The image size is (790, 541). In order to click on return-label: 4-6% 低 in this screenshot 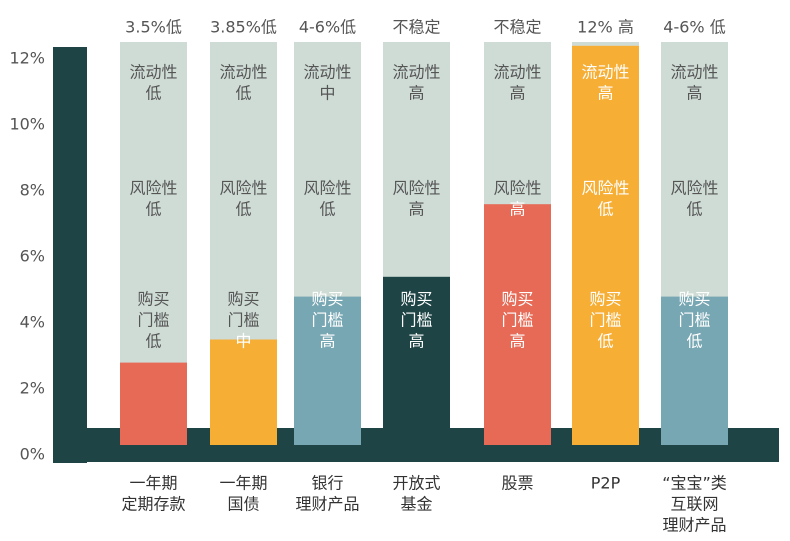, I will do `click(694, 27)`.